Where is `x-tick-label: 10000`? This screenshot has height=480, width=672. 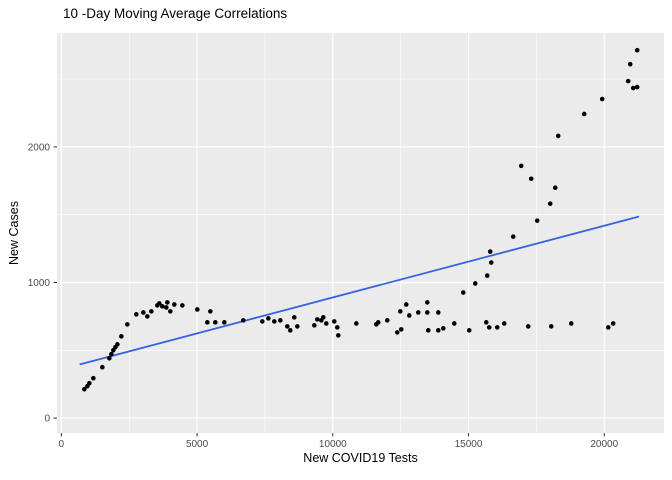
x-tick-label: 10000 is located at coordinates (333, 444).